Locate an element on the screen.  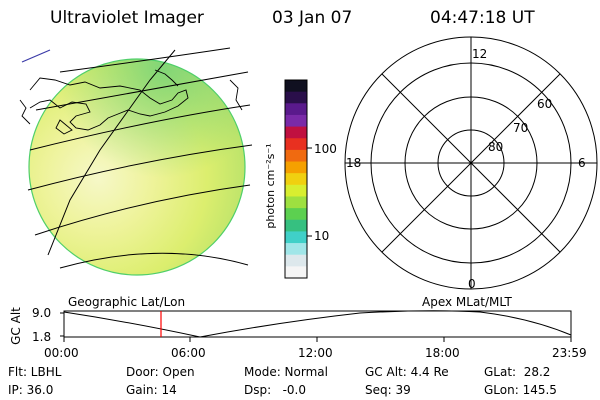
time-tick-1800: 18:00 is located at coordinates (442, 353).